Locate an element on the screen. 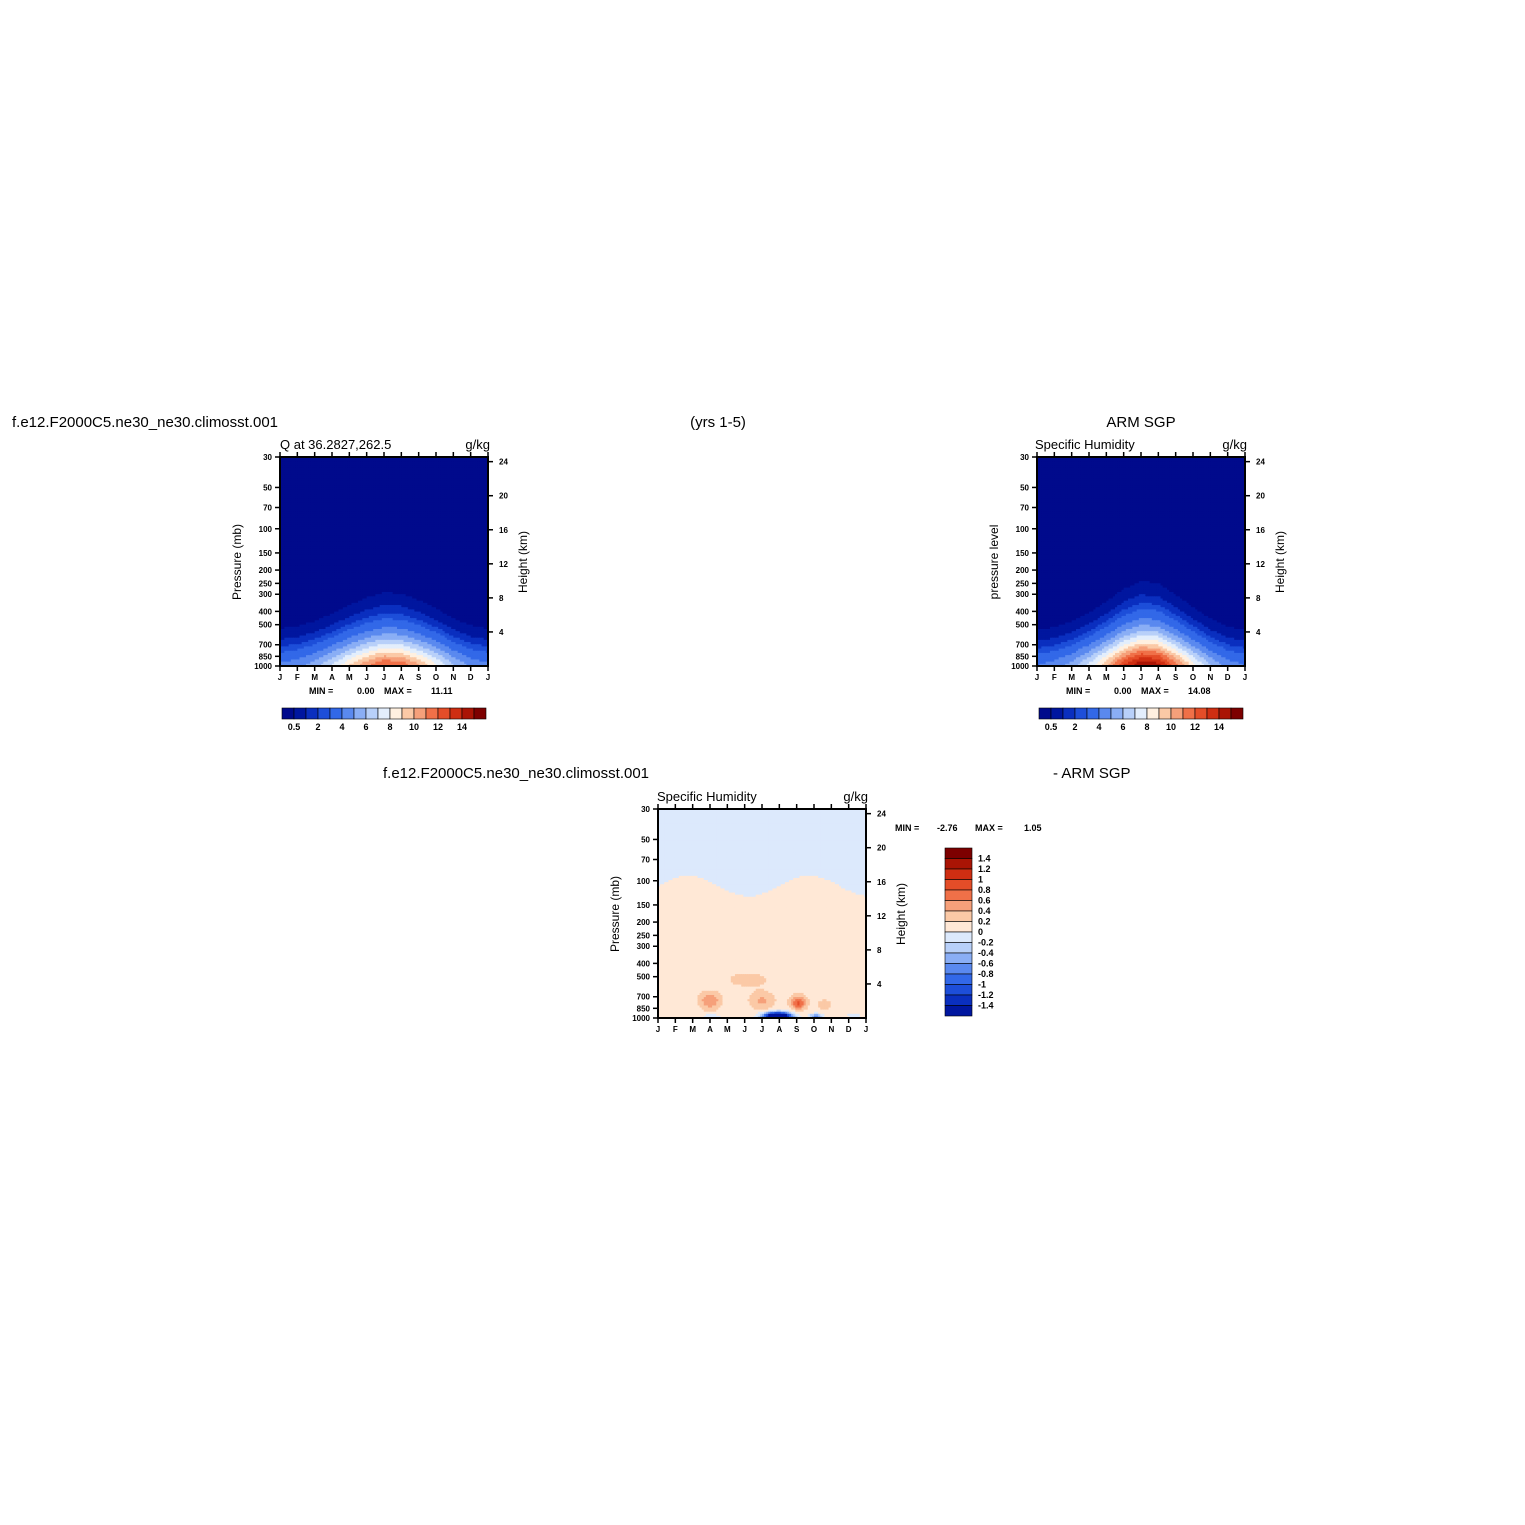  diff-suffix-title: - ARM SGP is located at coordinates (1092, 773).